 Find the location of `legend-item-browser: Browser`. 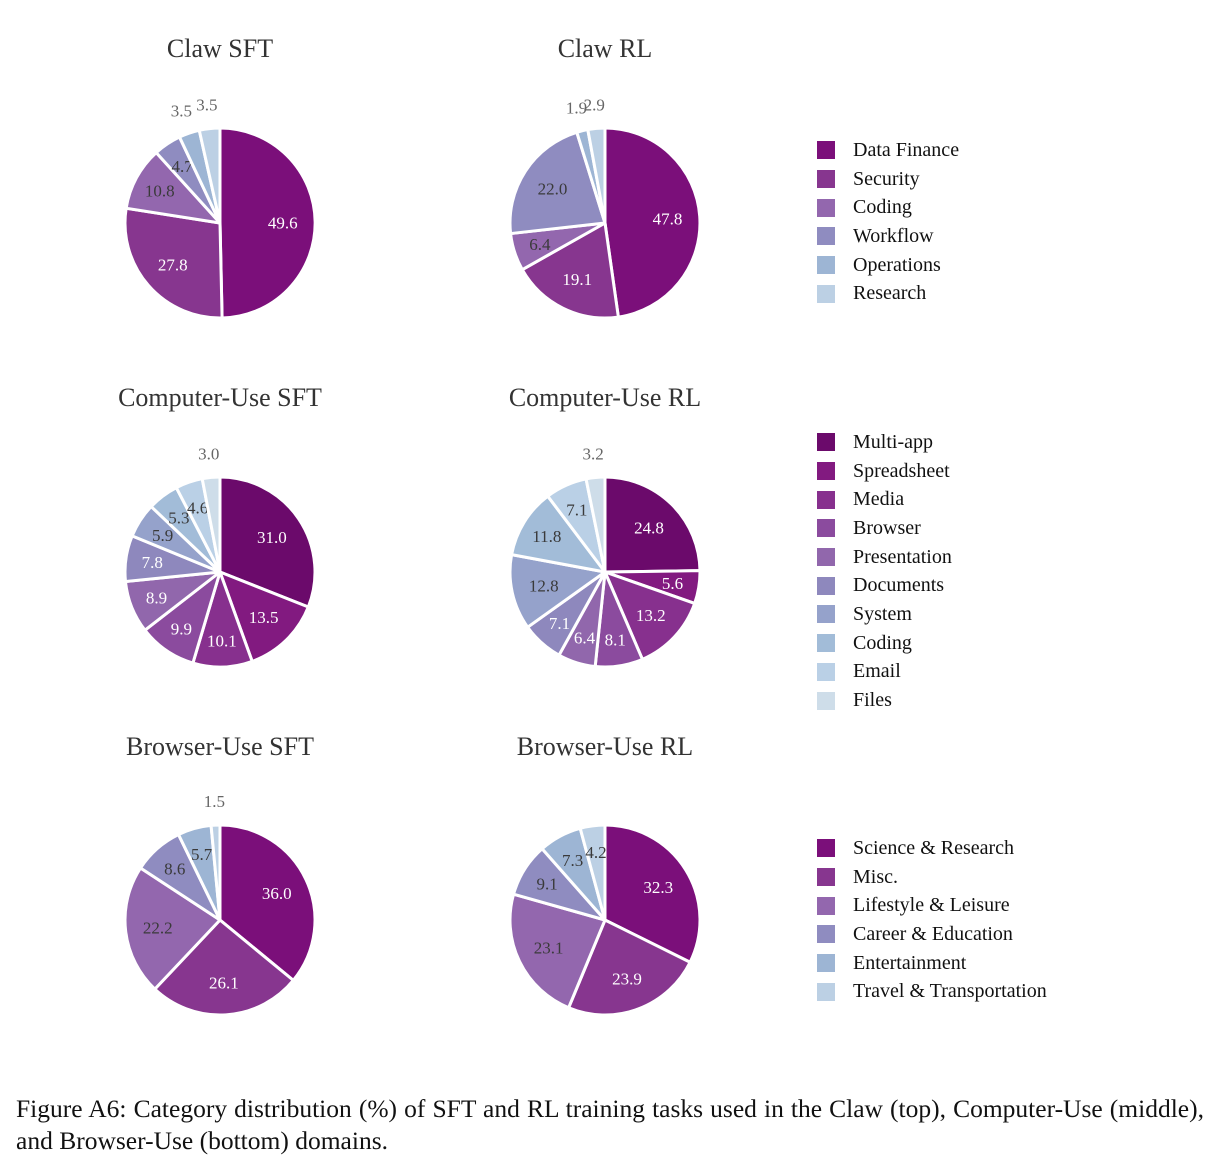

legend-item-browser: Browser is located at coordinates (884, 528).